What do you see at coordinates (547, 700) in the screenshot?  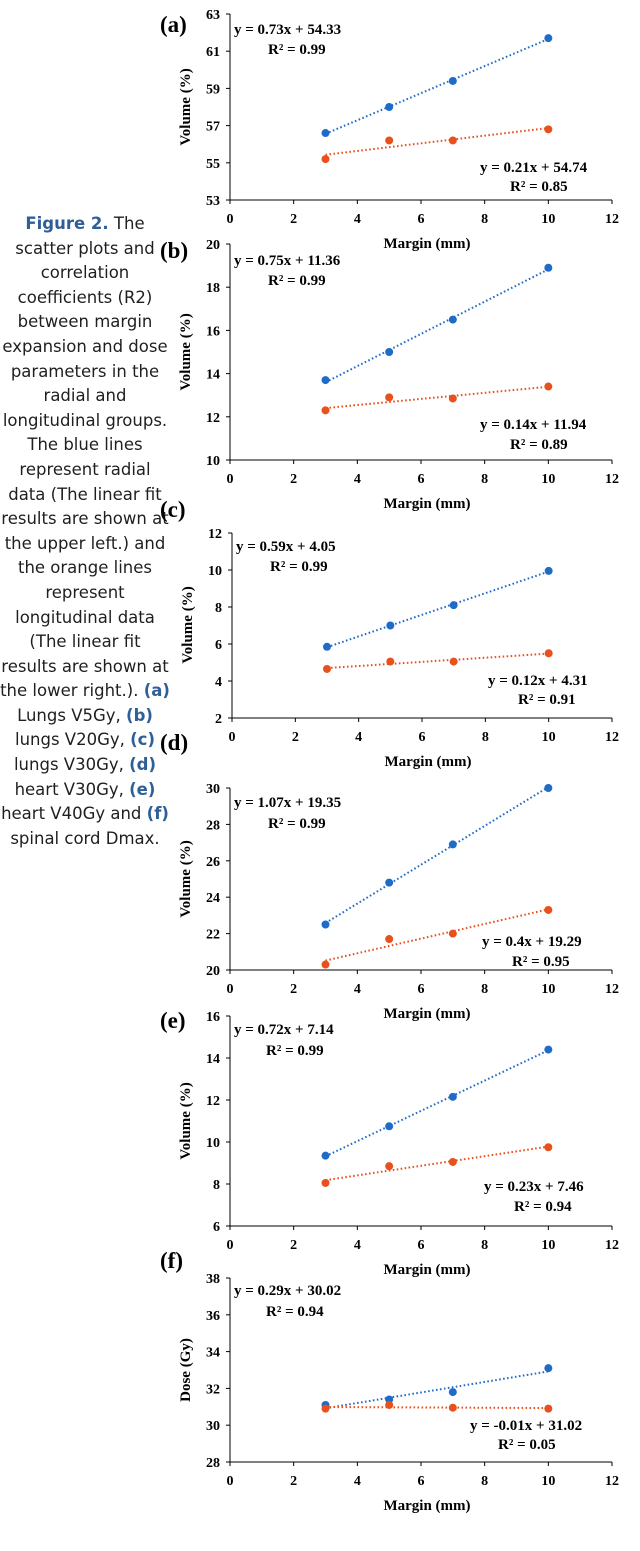 I see `longitudinal-r2-label: R² = 0.91` at bounding box center [547, 700].